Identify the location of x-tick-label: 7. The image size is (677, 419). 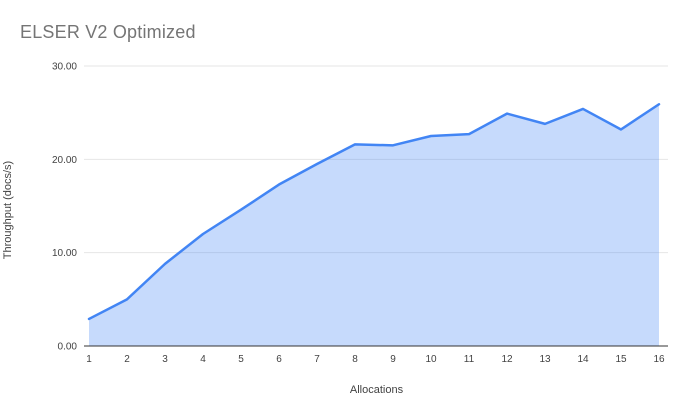
(317, 359).